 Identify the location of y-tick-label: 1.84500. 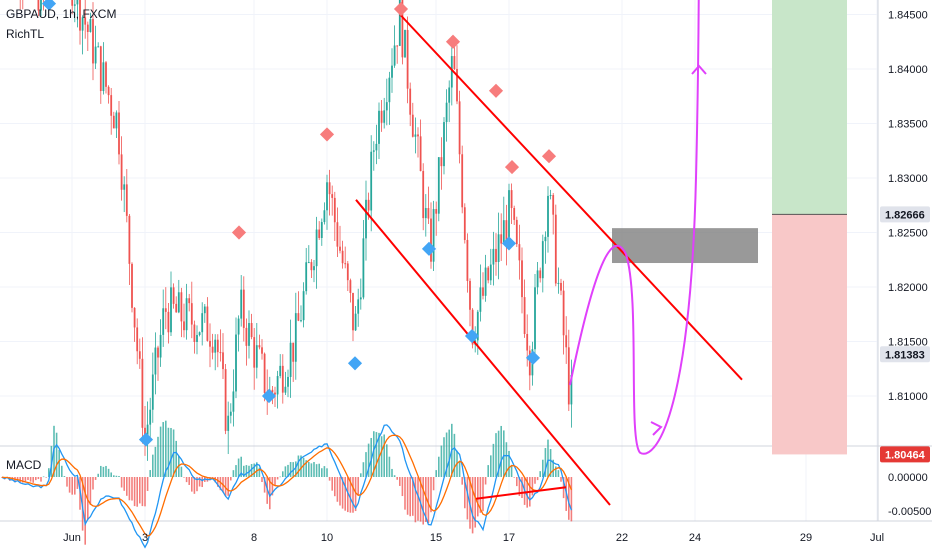
(908, 16).